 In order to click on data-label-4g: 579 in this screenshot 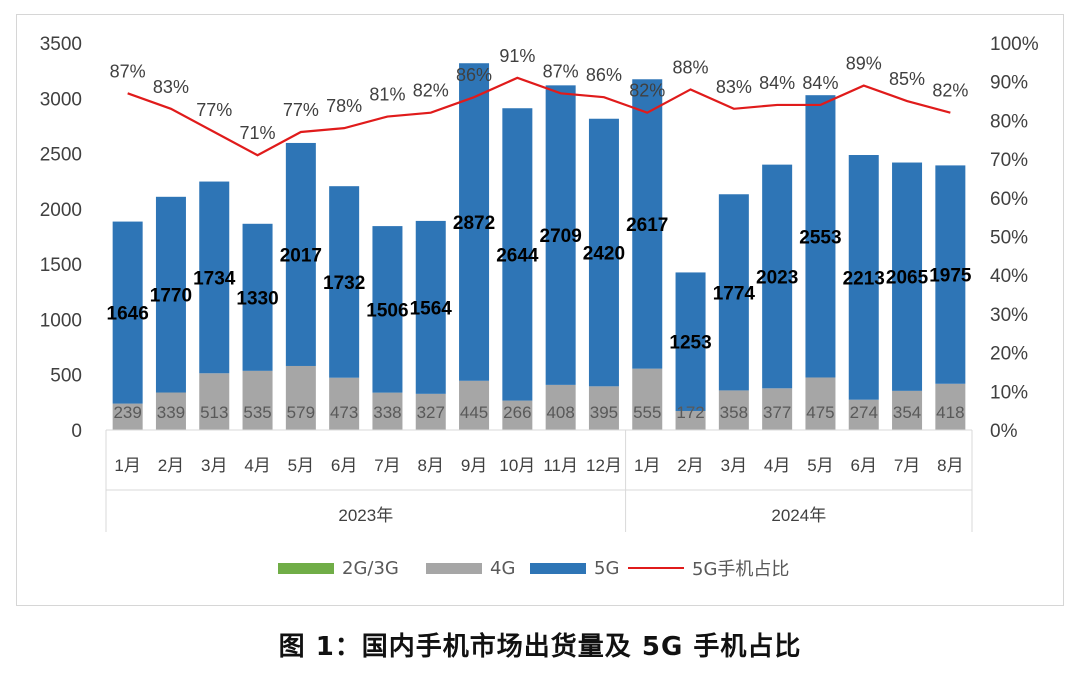, I will do `click(301, 412)`.